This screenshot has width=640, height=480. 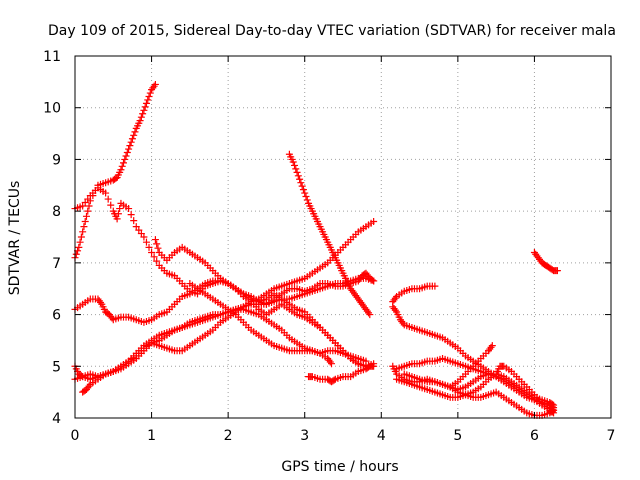 What do you see at coordinates (151, 436) in the screenshot?
I see `x-tick-label: 1` at bounding box center [151, 436].